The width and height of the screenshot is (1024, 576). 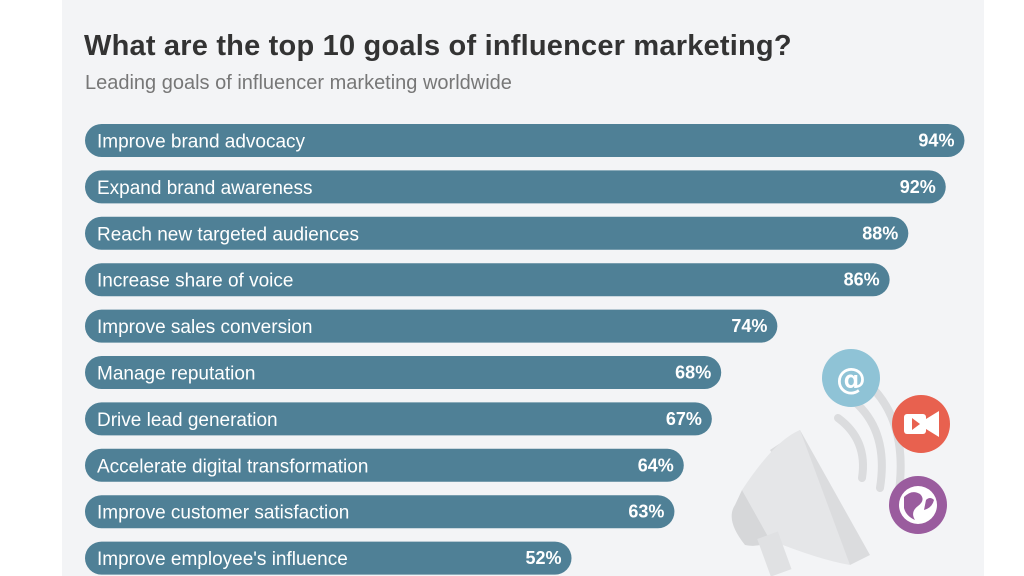 I want to click on bar-value-4: 86%, so click(x=862, y=280).